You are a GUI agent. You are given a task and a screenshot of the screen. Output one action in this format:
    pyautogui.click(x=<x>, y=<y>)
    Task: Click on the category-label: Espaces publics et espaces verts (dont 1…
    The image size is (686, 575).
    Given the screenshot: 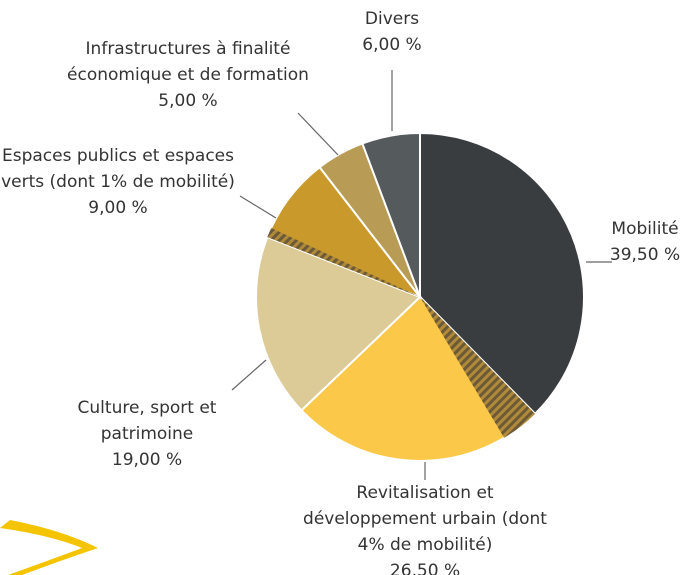 What is the action you would take?
    pyautogui.click(x=118, y=169)
    